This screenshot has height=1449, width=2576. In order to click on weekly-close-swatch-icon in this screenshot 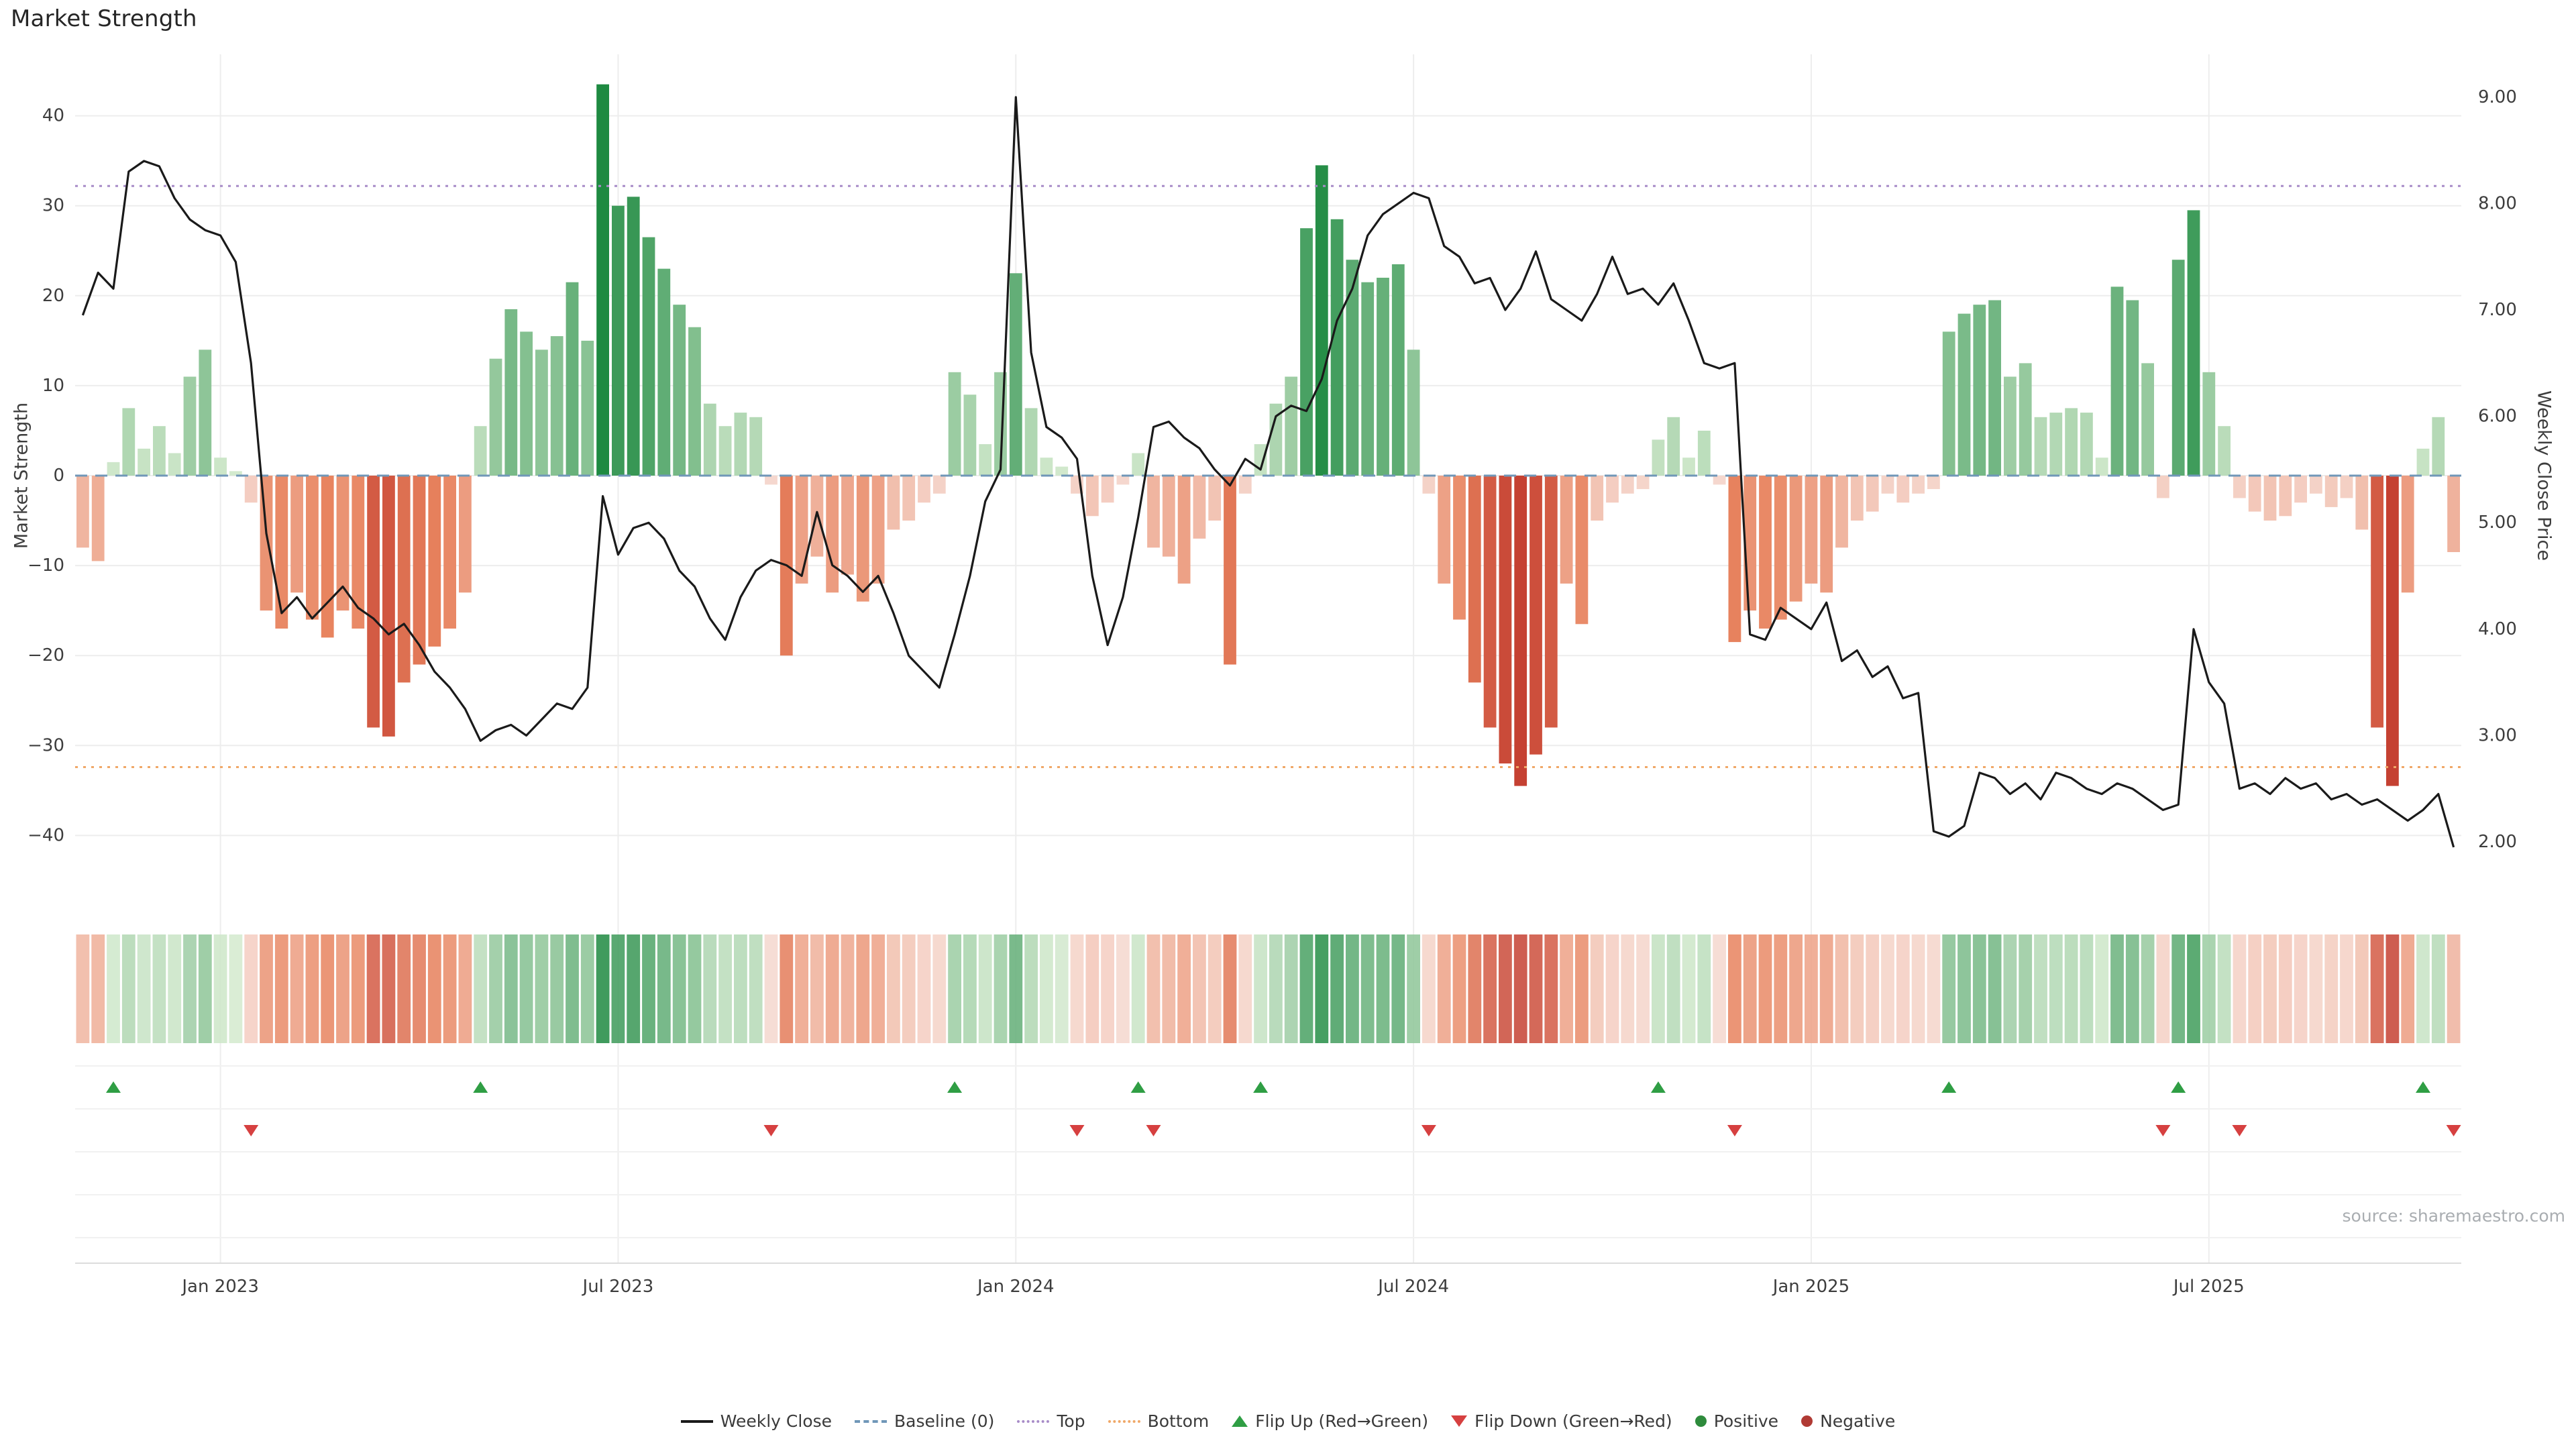, I will do `click(696, 1421)`.